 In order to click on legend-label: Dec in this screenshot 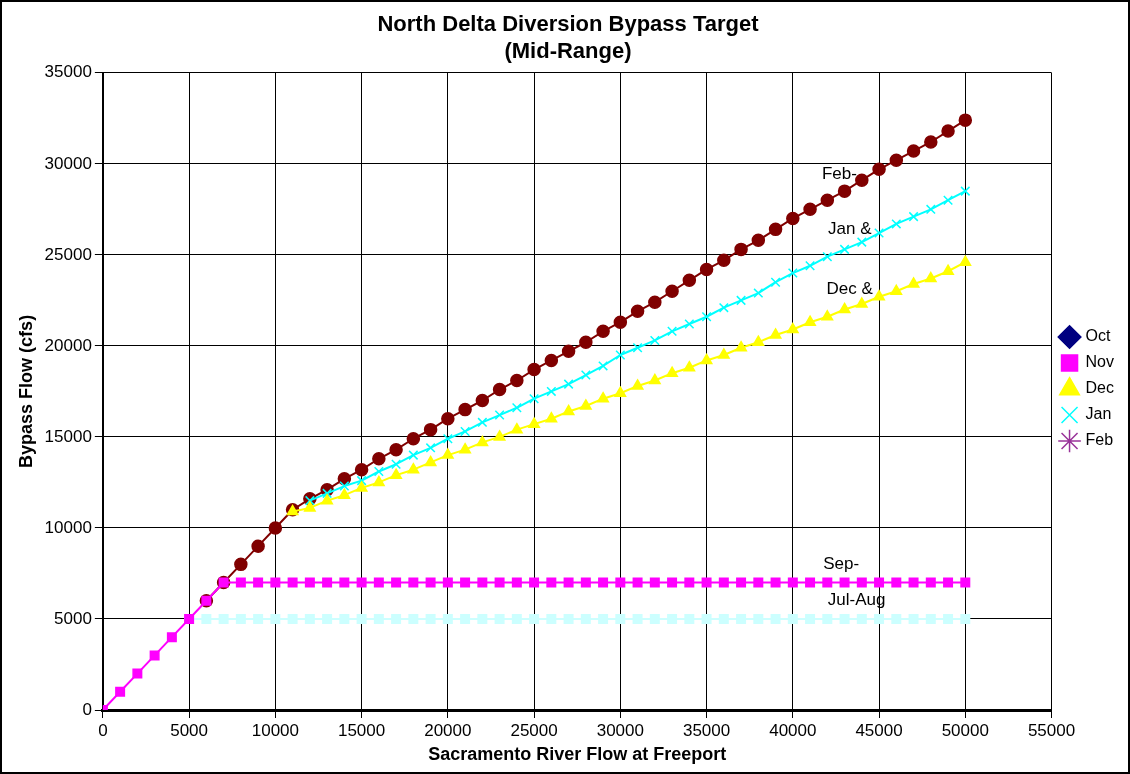, I will do `click(1099, 388)`.